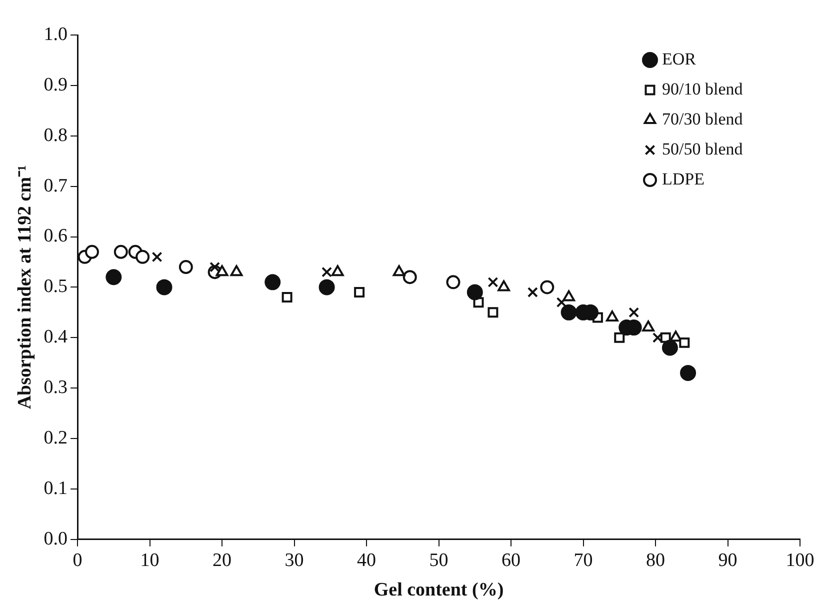 This screenshot has height=616, width=818. I want to click on x-tick-label: 80, so click(656, 560).